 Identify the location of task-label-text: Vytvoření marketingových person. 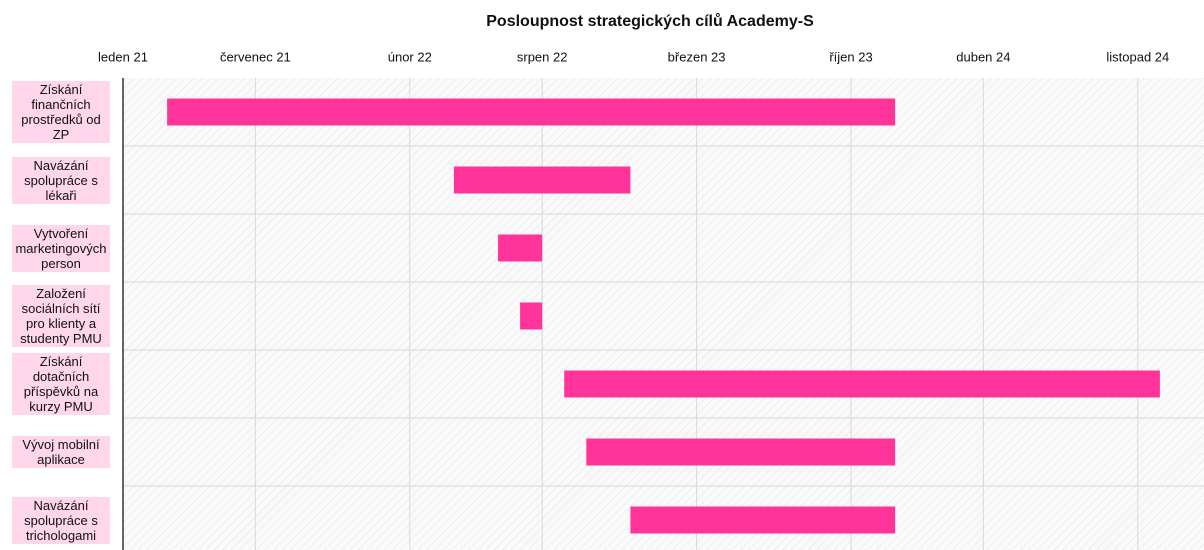
(61, 248).